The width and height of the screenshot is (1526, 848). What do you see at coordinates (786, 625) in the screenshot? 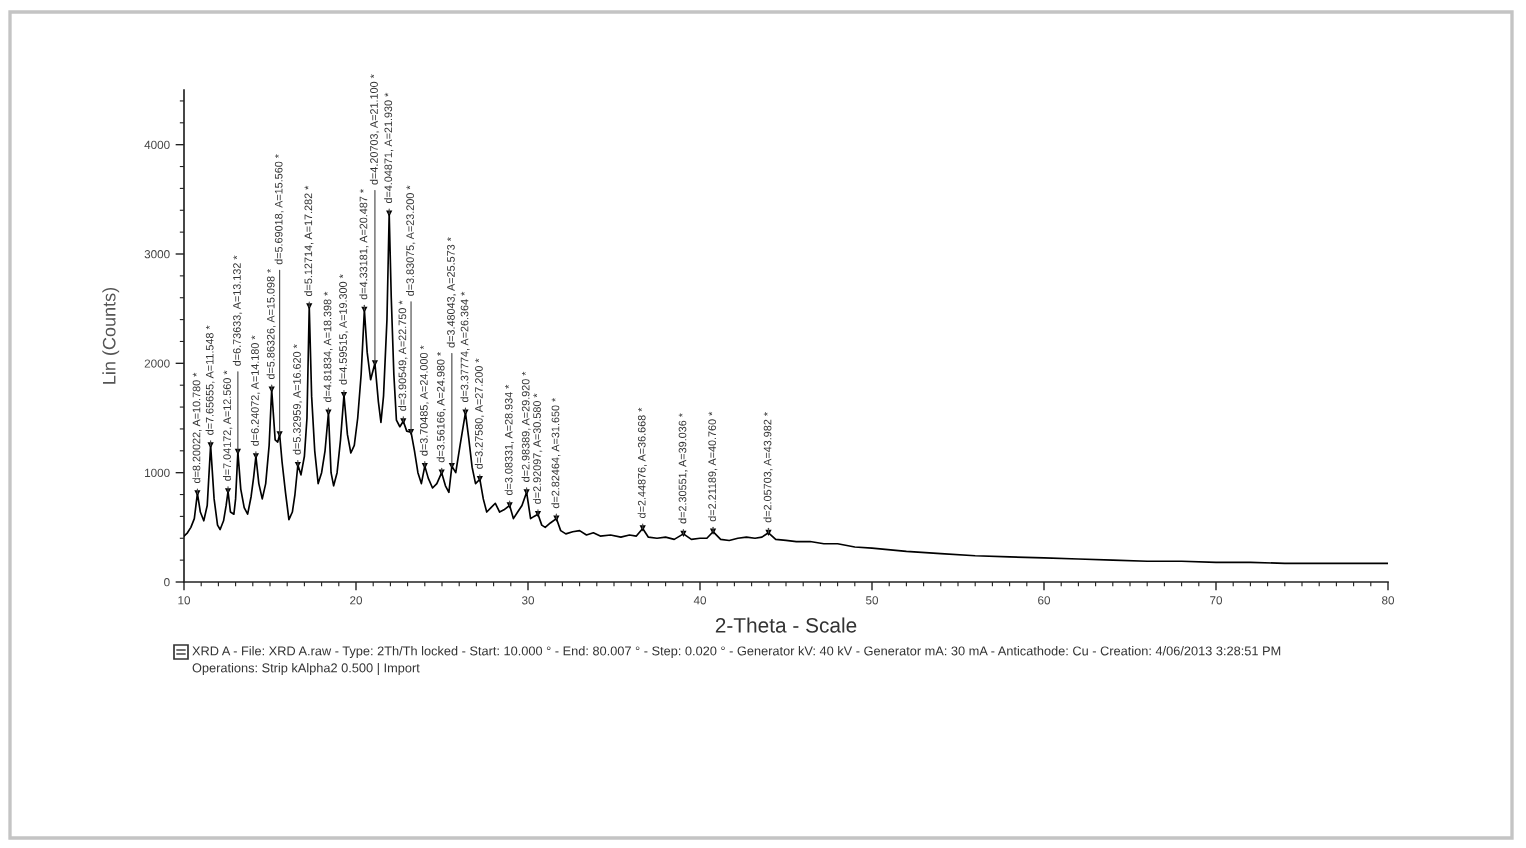
I see `x-axis-title: 2-Theta - Scale` at bounding box center [786, 625].